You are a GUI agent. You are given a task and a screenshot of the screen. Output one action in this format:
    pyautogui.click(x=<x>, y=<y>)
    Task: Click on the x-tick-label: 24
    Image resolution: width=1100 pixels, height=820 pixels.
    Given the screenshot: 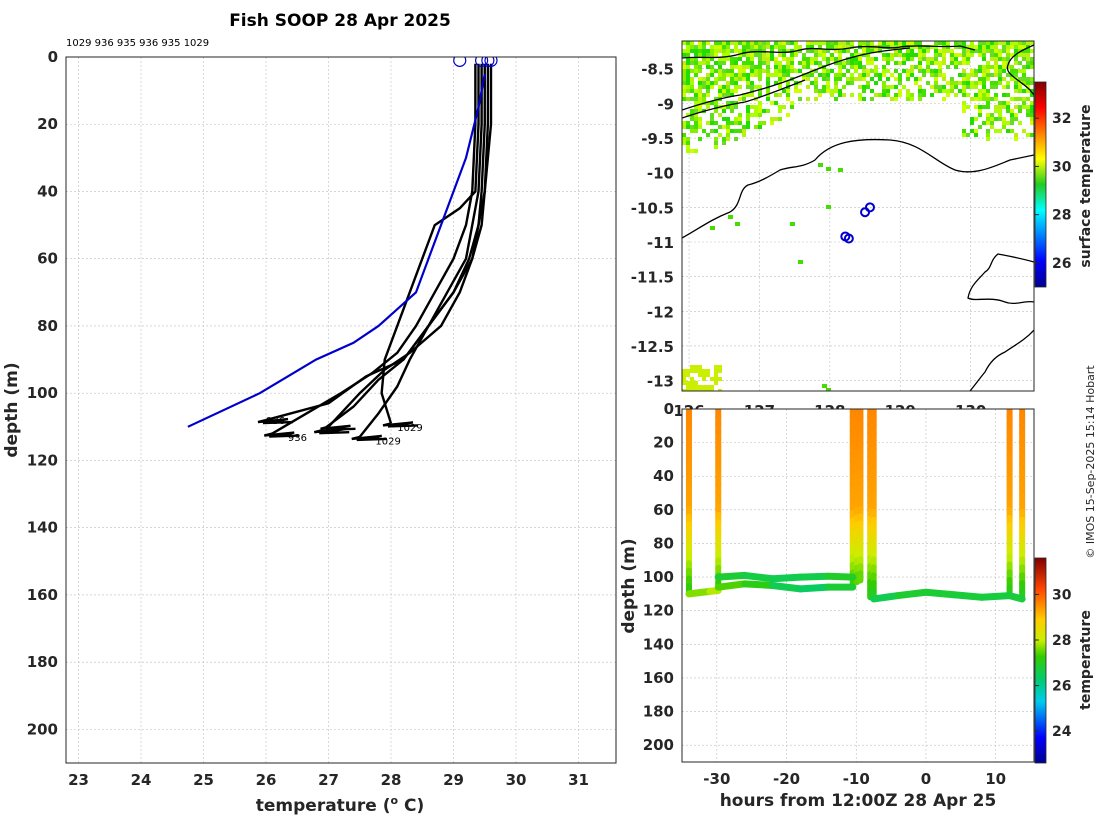 What is the action you would take?
    pyautogui.click(x=141, y=780)
    